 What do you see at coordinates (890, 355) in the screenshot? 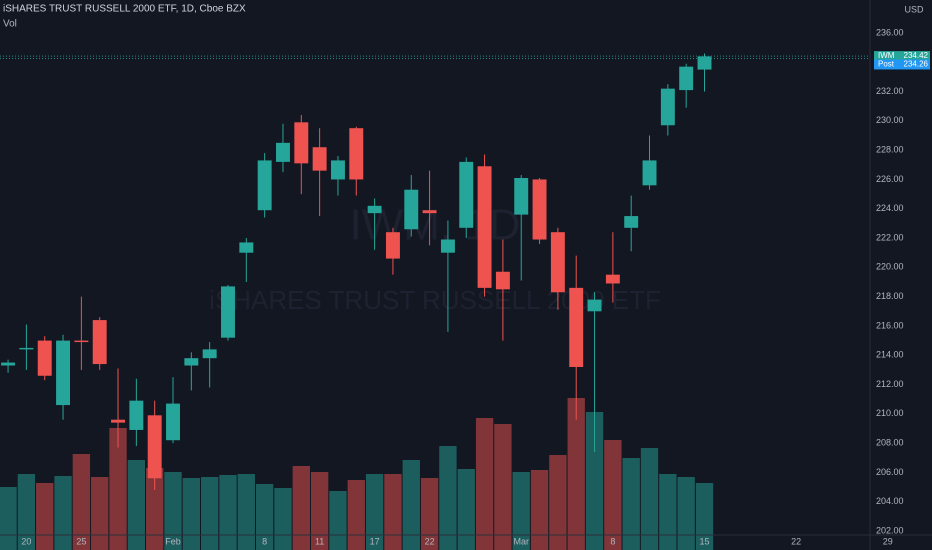
I see `y-tick-label: 214.00` at bounding box center [890, 355].